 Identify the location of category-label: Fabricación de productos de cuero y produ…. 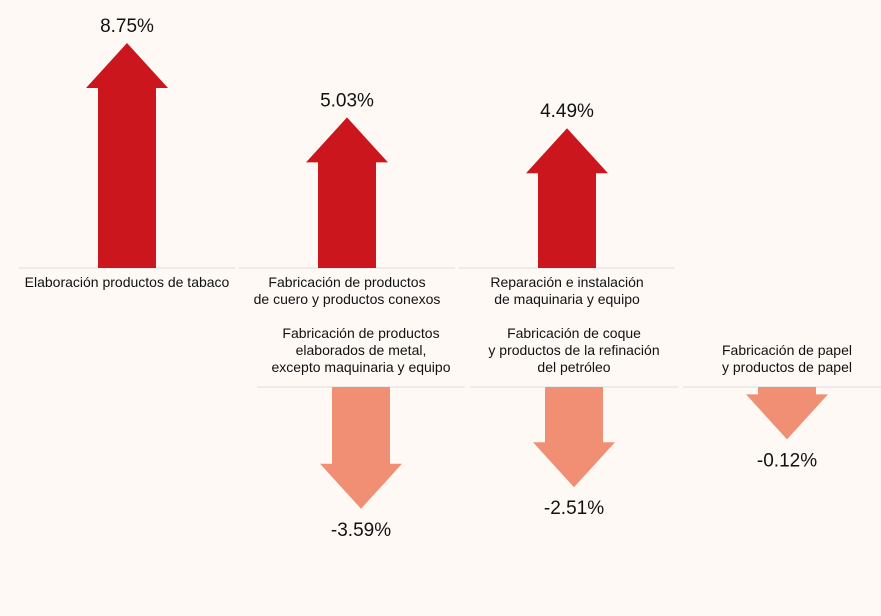
(347, 290).